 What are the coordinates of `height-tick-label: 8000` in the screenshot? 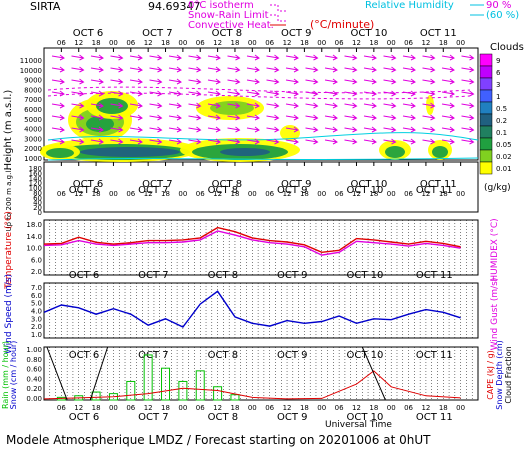 It's located at (33, 90).